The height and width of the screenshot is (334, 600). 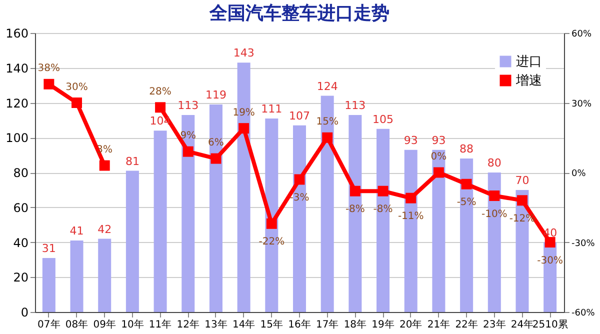 I want to click on data-label: -10%, so click(x=494, y=214).